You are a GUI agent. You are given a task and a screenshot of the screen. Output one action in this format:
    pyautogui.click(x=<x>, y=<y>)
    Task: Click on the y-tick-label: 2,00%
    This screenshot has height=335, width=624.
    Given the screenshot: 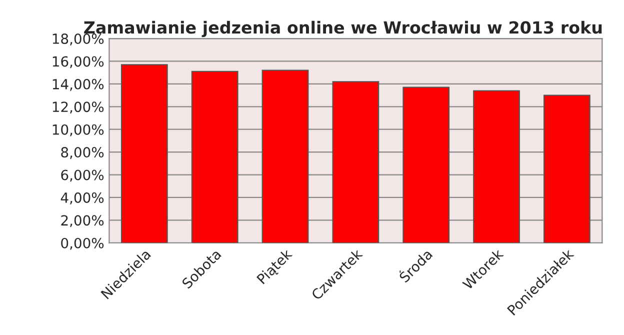 What is the action you would take?
    pyautogui.click(x=82, y=221)
    